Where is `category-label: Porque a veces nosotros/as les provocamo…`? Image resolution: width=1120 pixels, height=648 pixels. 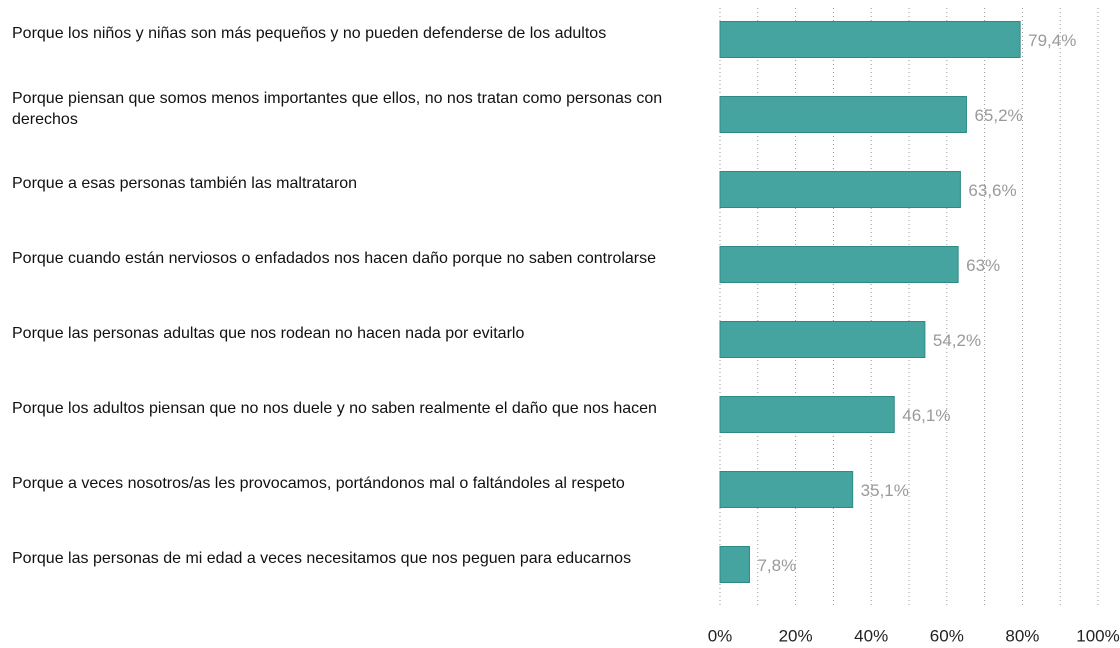
category-label: Porque a veces nosotros/as les provocamo… is located at coordinates (318, 483).